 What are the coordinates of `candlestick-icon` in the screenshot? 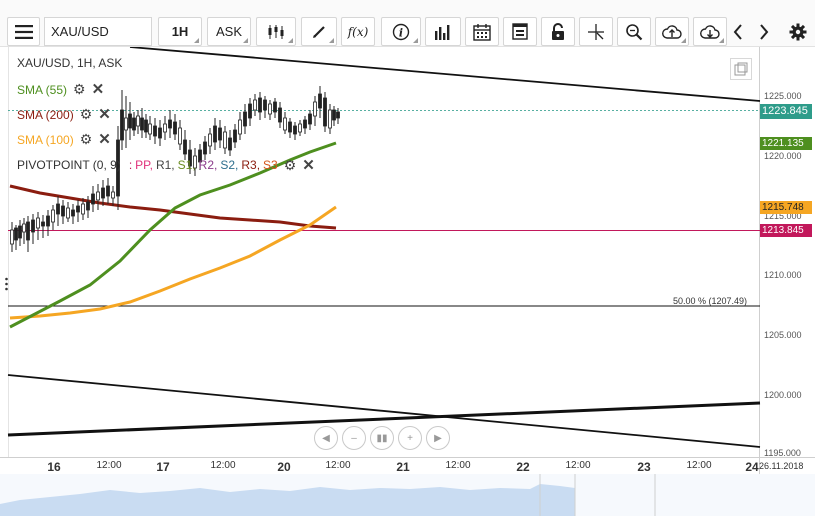 It's located at (276, 31).